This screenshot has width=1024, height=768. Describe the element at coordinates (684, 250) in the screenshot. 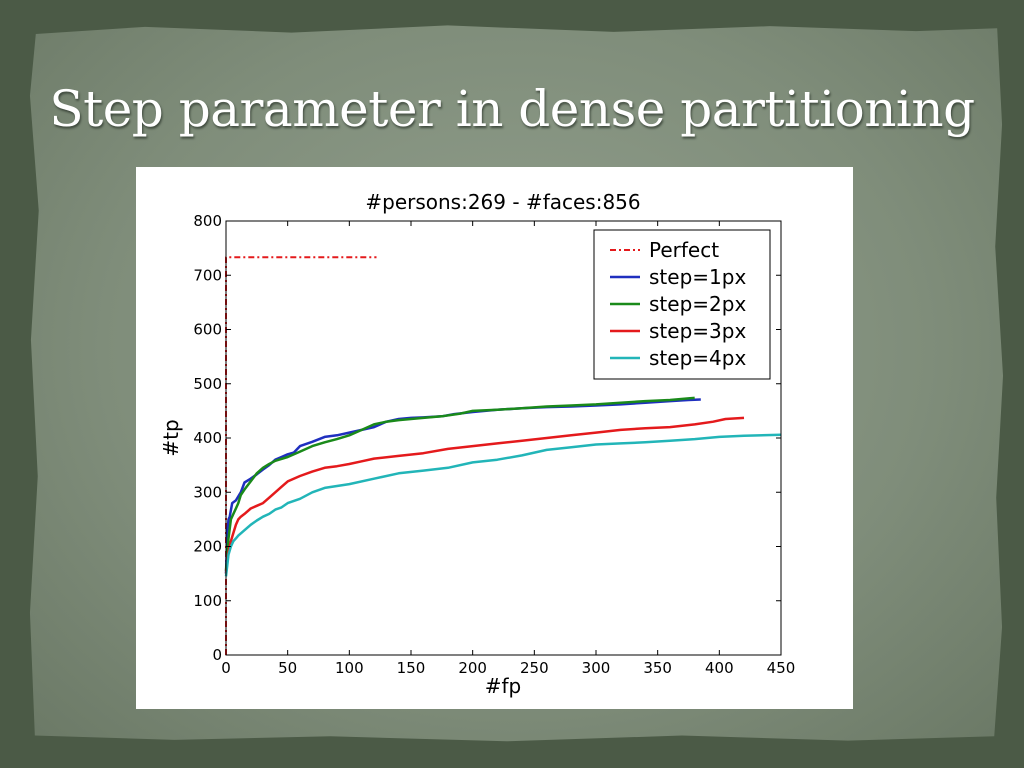

I see `legend-label: Perfect` at that location.